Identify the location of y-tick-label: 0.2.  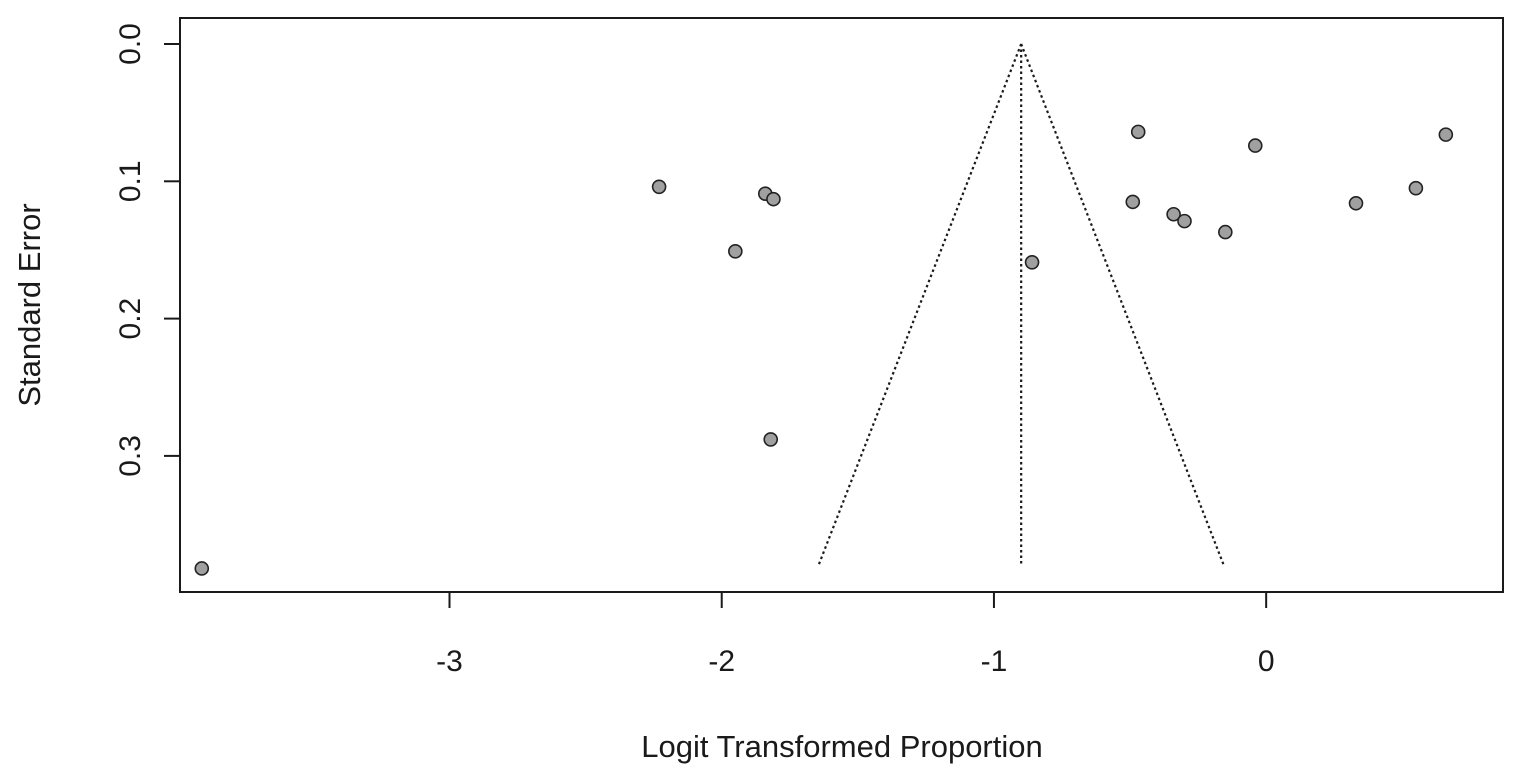
(130, 319).